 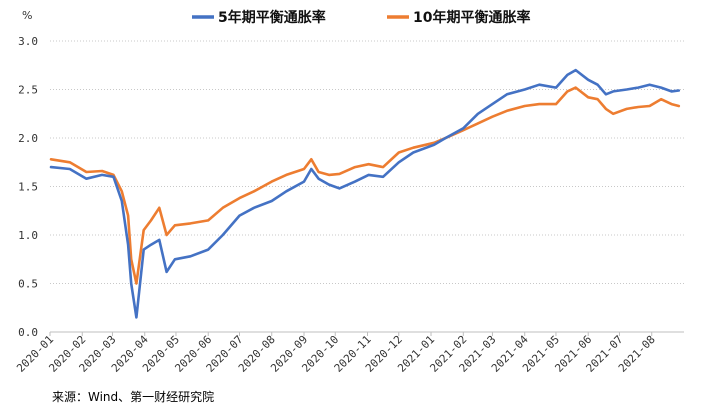 I want to click on y-tick-label: 1.5, so click(x=28, y=187).